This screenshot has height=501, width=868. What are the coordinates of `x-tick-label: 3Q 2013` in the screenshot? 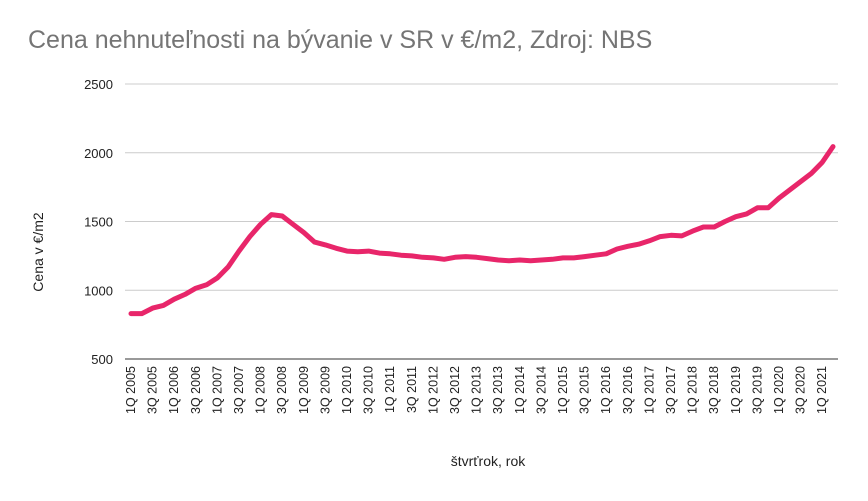 It's located at (498, 390).